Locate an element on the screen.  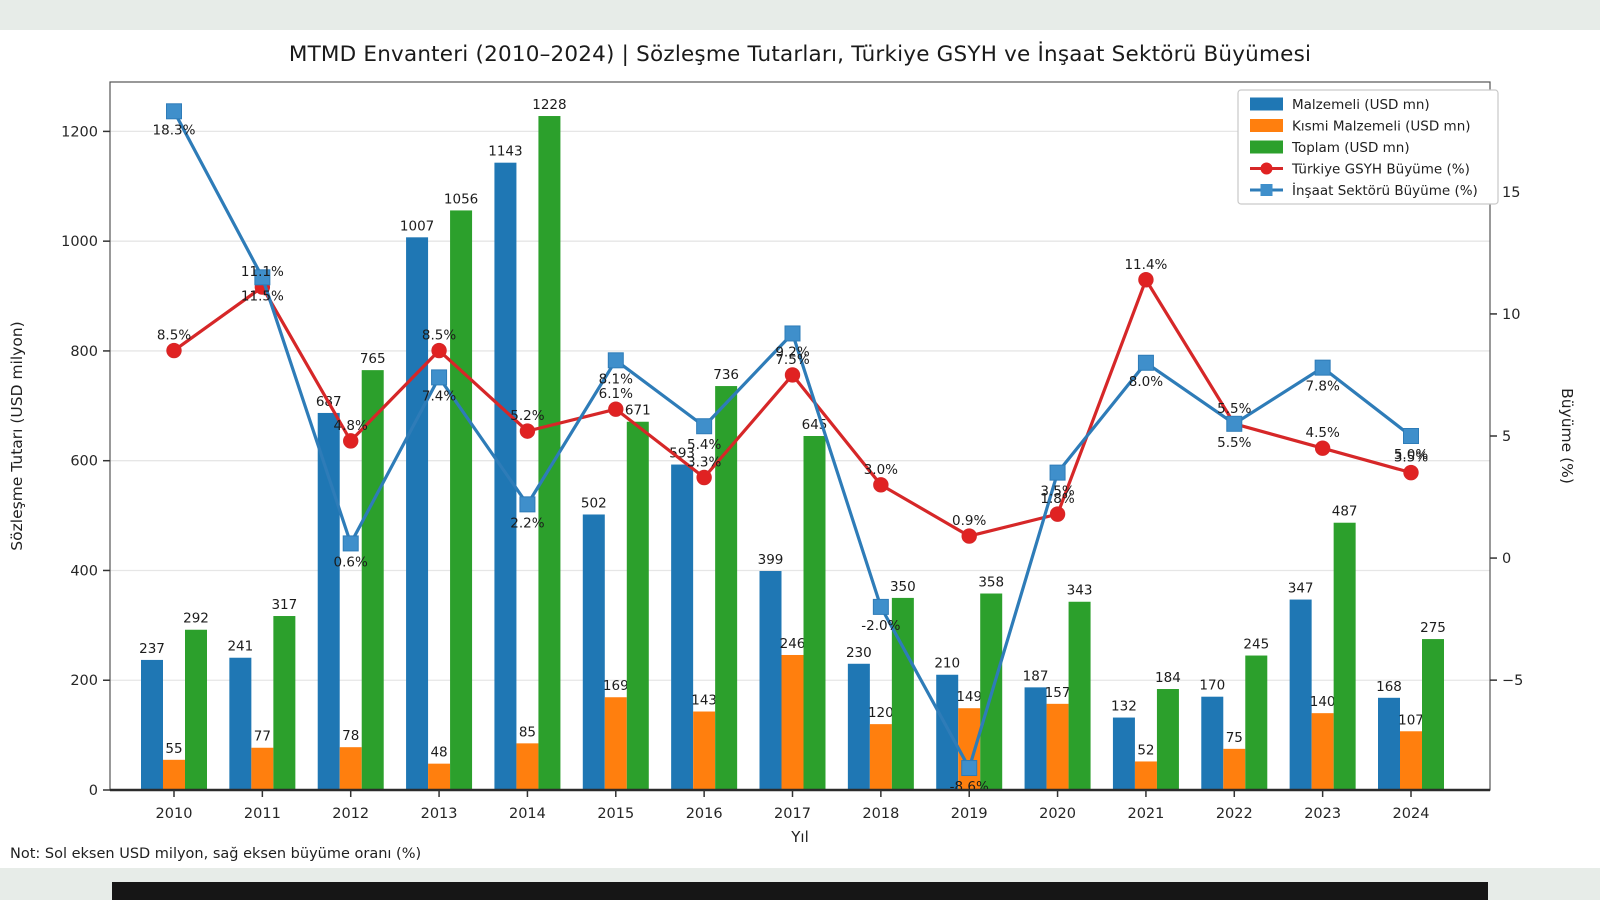
svg-text: 358 is located at coordinates (991, 583).